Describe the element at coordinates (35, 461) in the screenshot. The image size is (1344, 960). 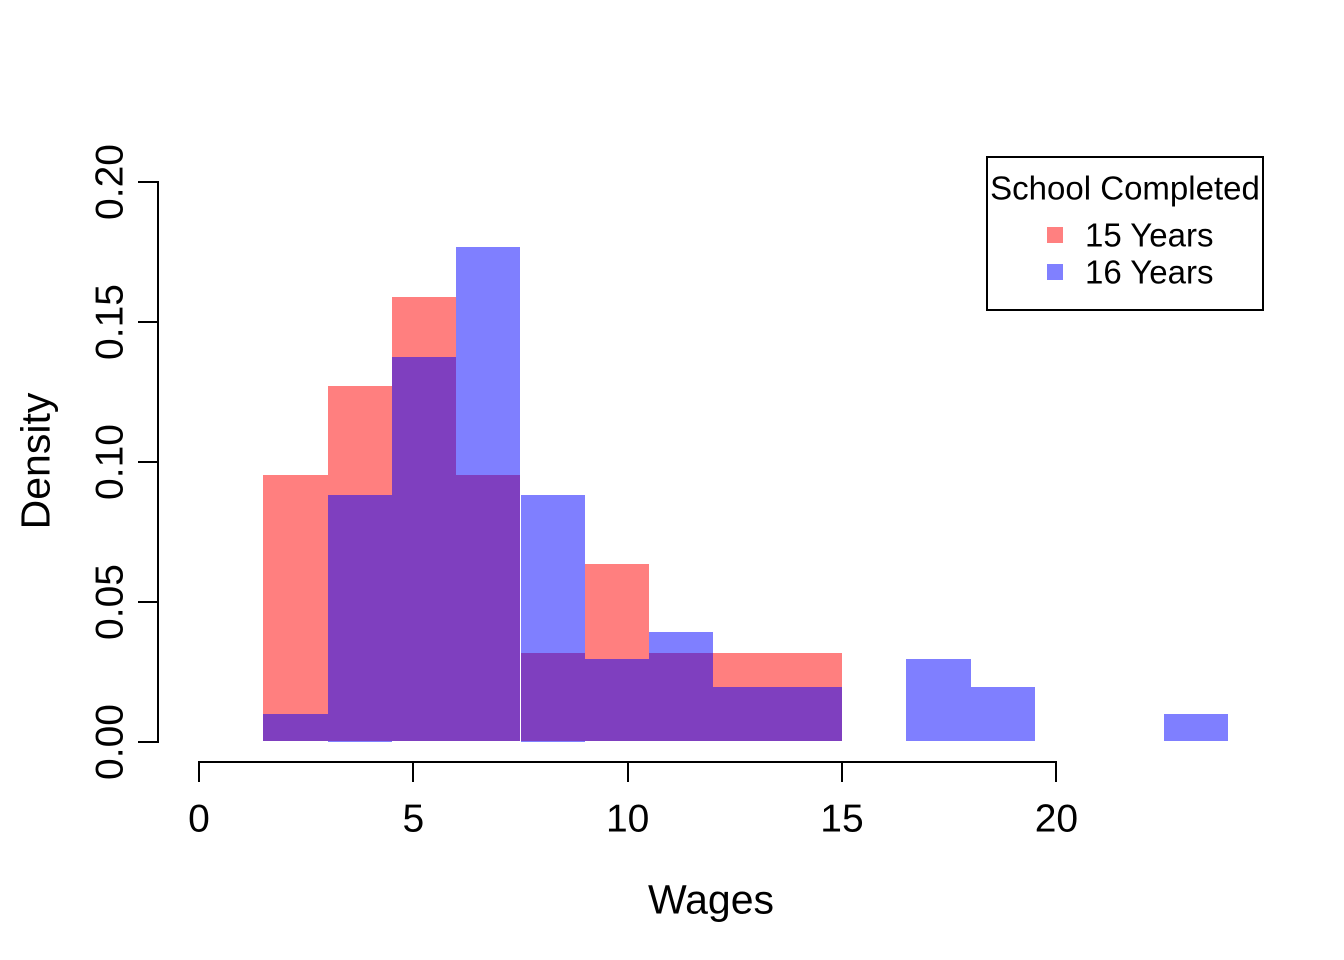
I see `y-axis-title: Density` at that location.